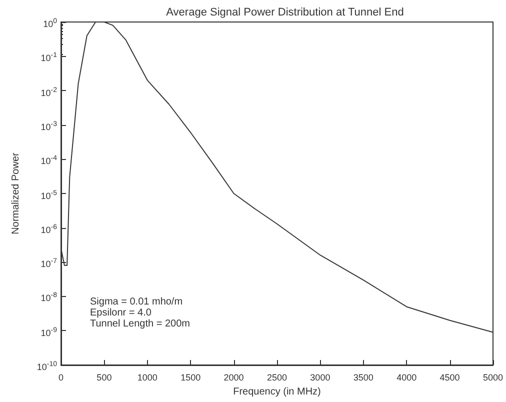  What do you see at coordinates (190, 377) in the screenshot?
I see `x-tick-label: 1500` at bounding box center [190, 377].